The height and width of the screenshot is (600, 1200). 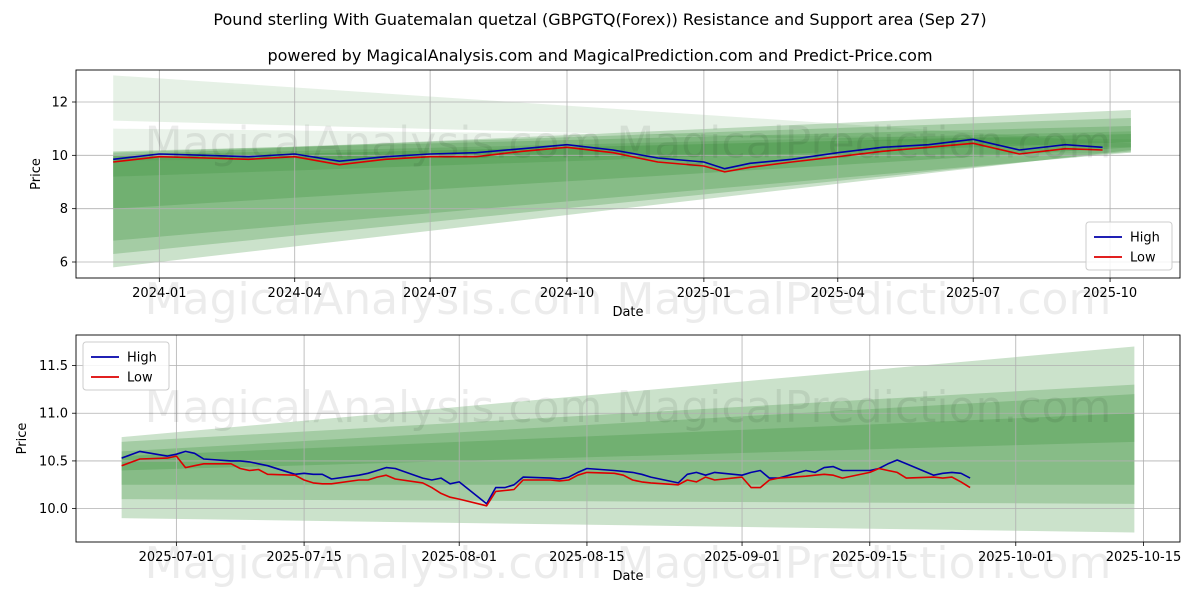 What do you see at coordinates (53, 366) in the screenshot?
I see `y-tick-label: 11.5` at bounding box center [53, 366].